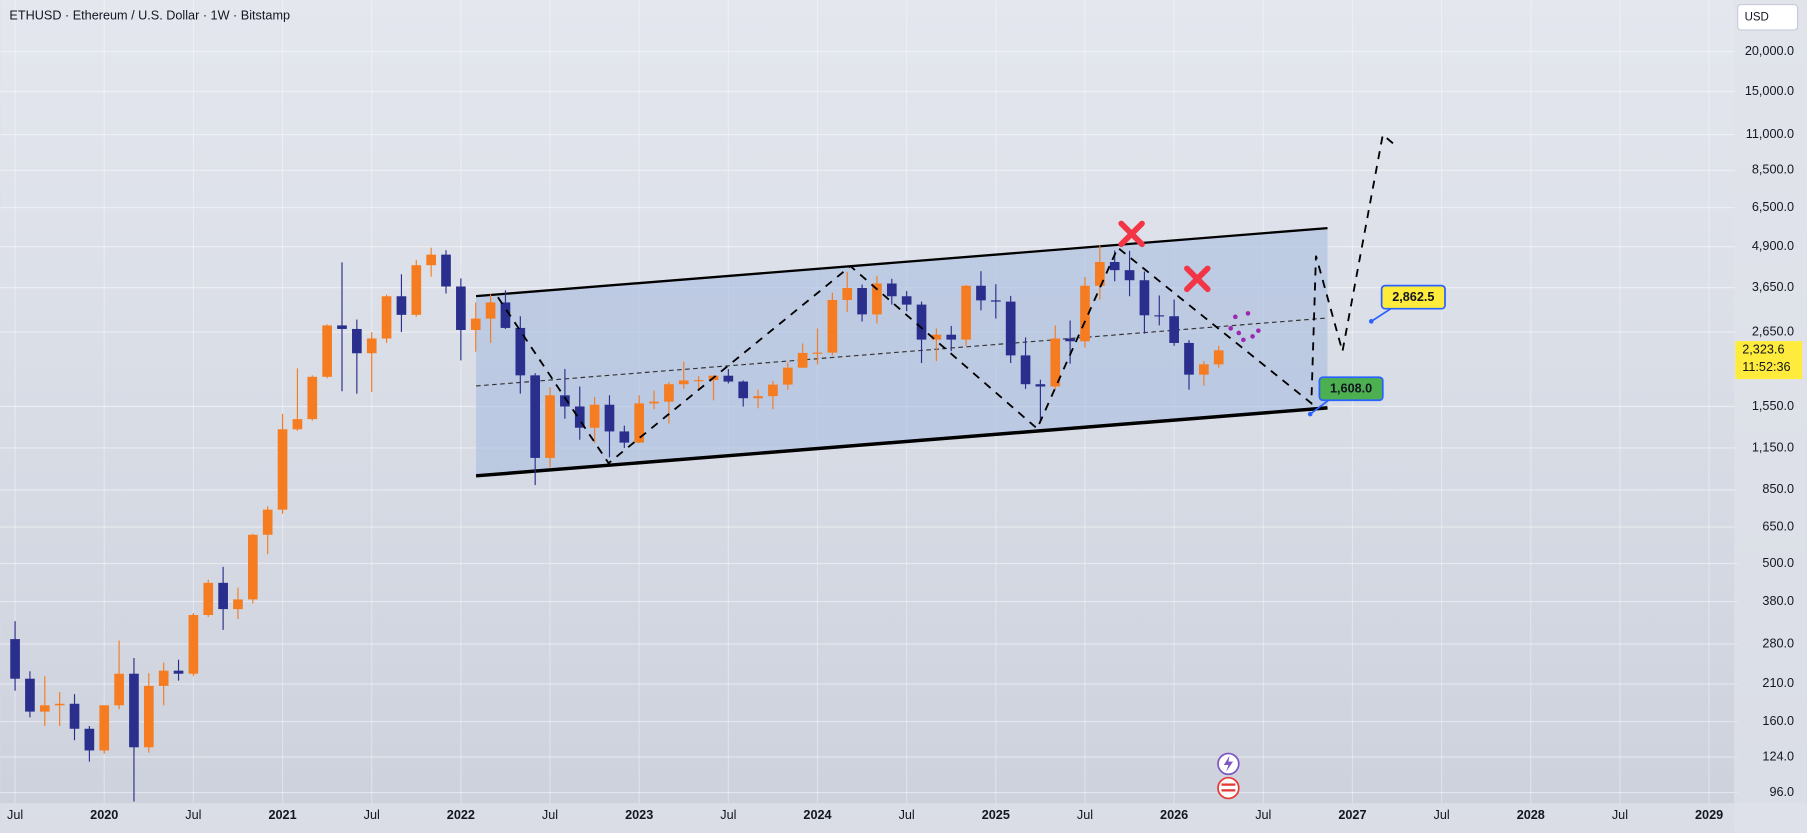 This screenshot has height=833, width=1807. What do you see at coordinates (1244, 327) in the screenshot?
I see `dots` at bounding box center [1244, 327].